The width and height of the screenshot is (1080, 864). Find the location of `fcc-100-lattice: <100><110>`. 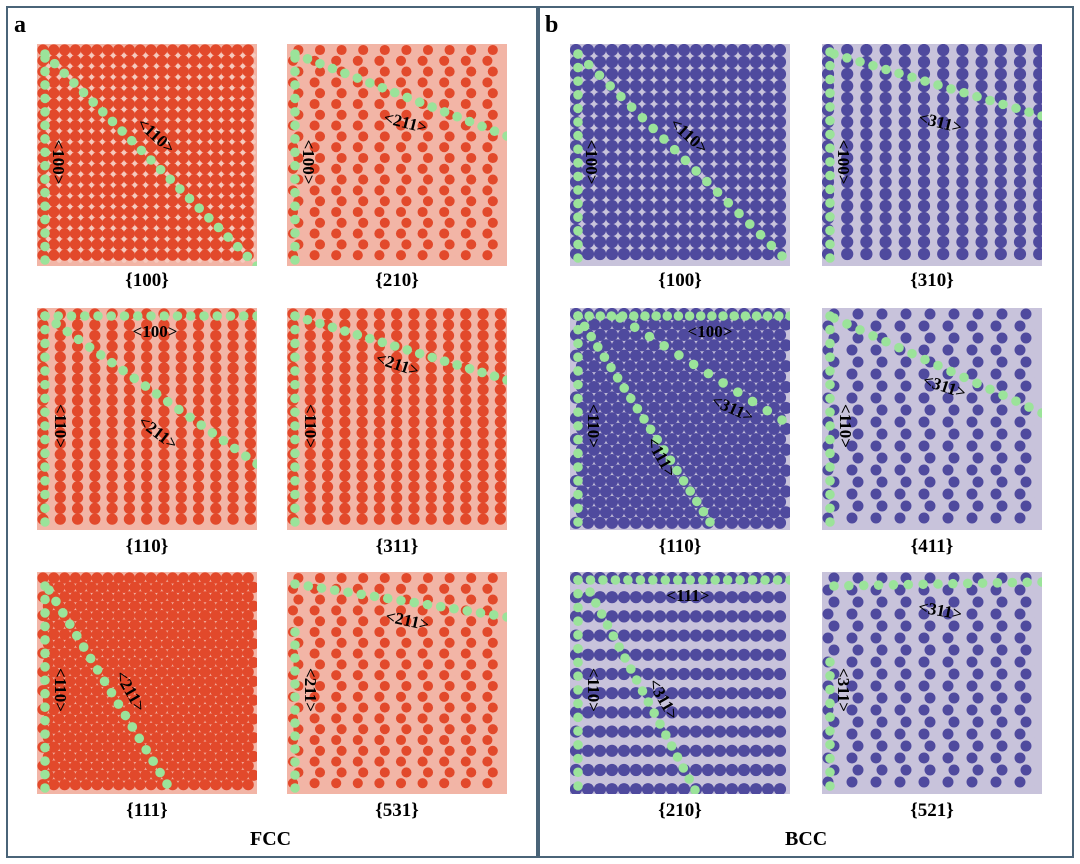

fcc-100-lattice: <100><110> is located at coordinates (147, 155).